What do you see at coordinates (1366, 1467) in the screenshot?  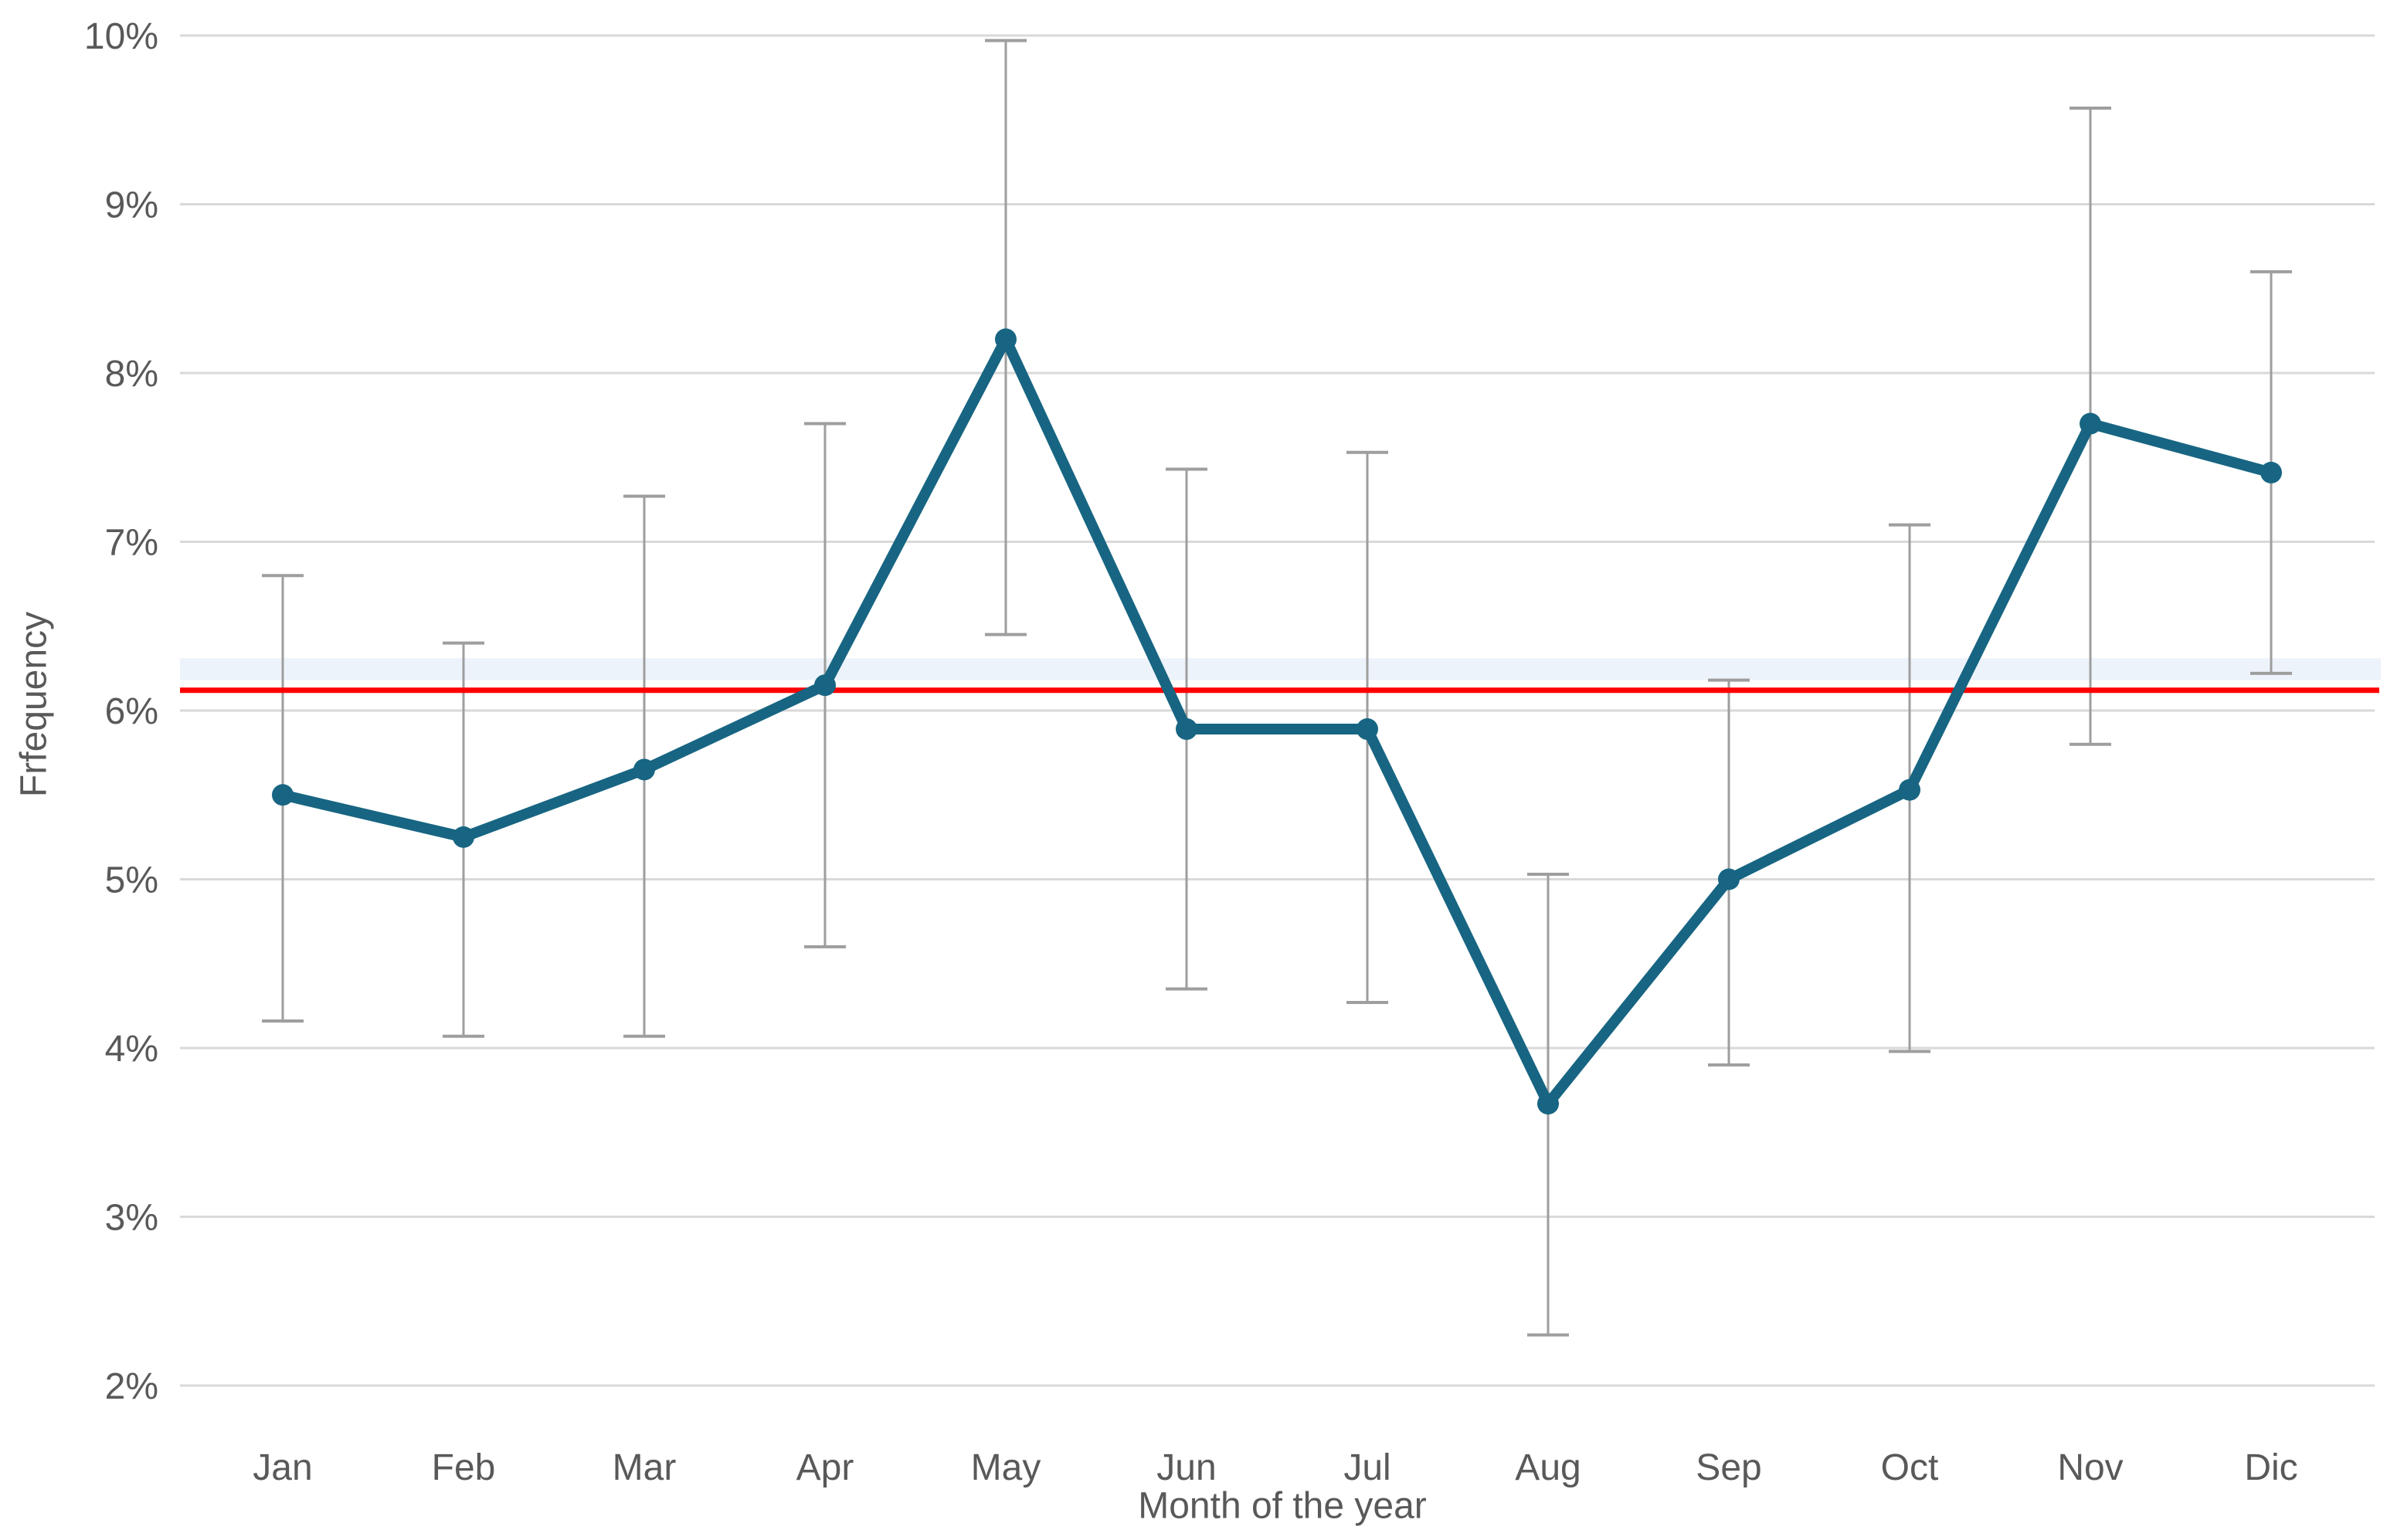 I see `x-tick-label: Jul` at bounding box center [1366, 1467].